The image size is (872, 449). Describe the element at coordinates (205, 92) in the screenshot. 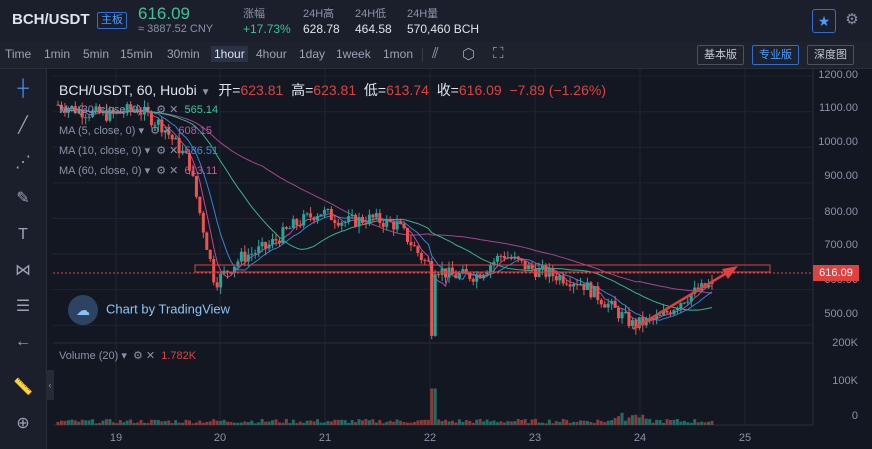

I see `legend-dropdown-icon: ▼` at that location.